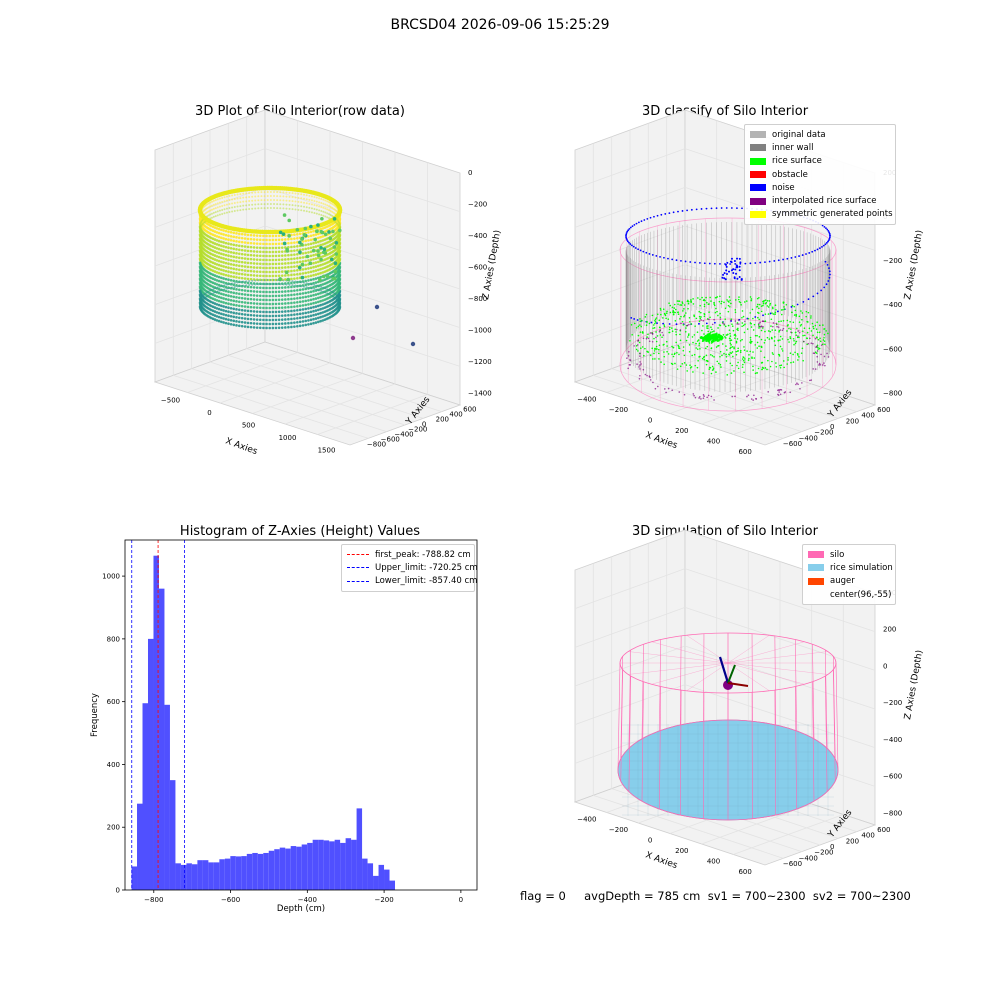  I want to click on histogram-bar, so click(282, 868).